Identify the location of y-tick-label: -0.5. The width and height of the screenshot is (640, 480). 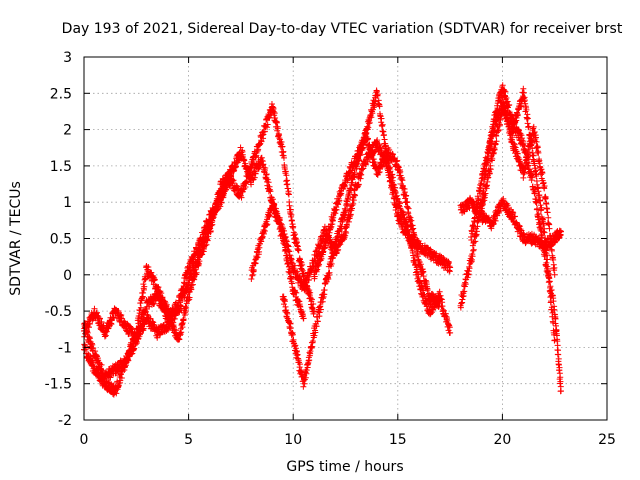
(58, 312).